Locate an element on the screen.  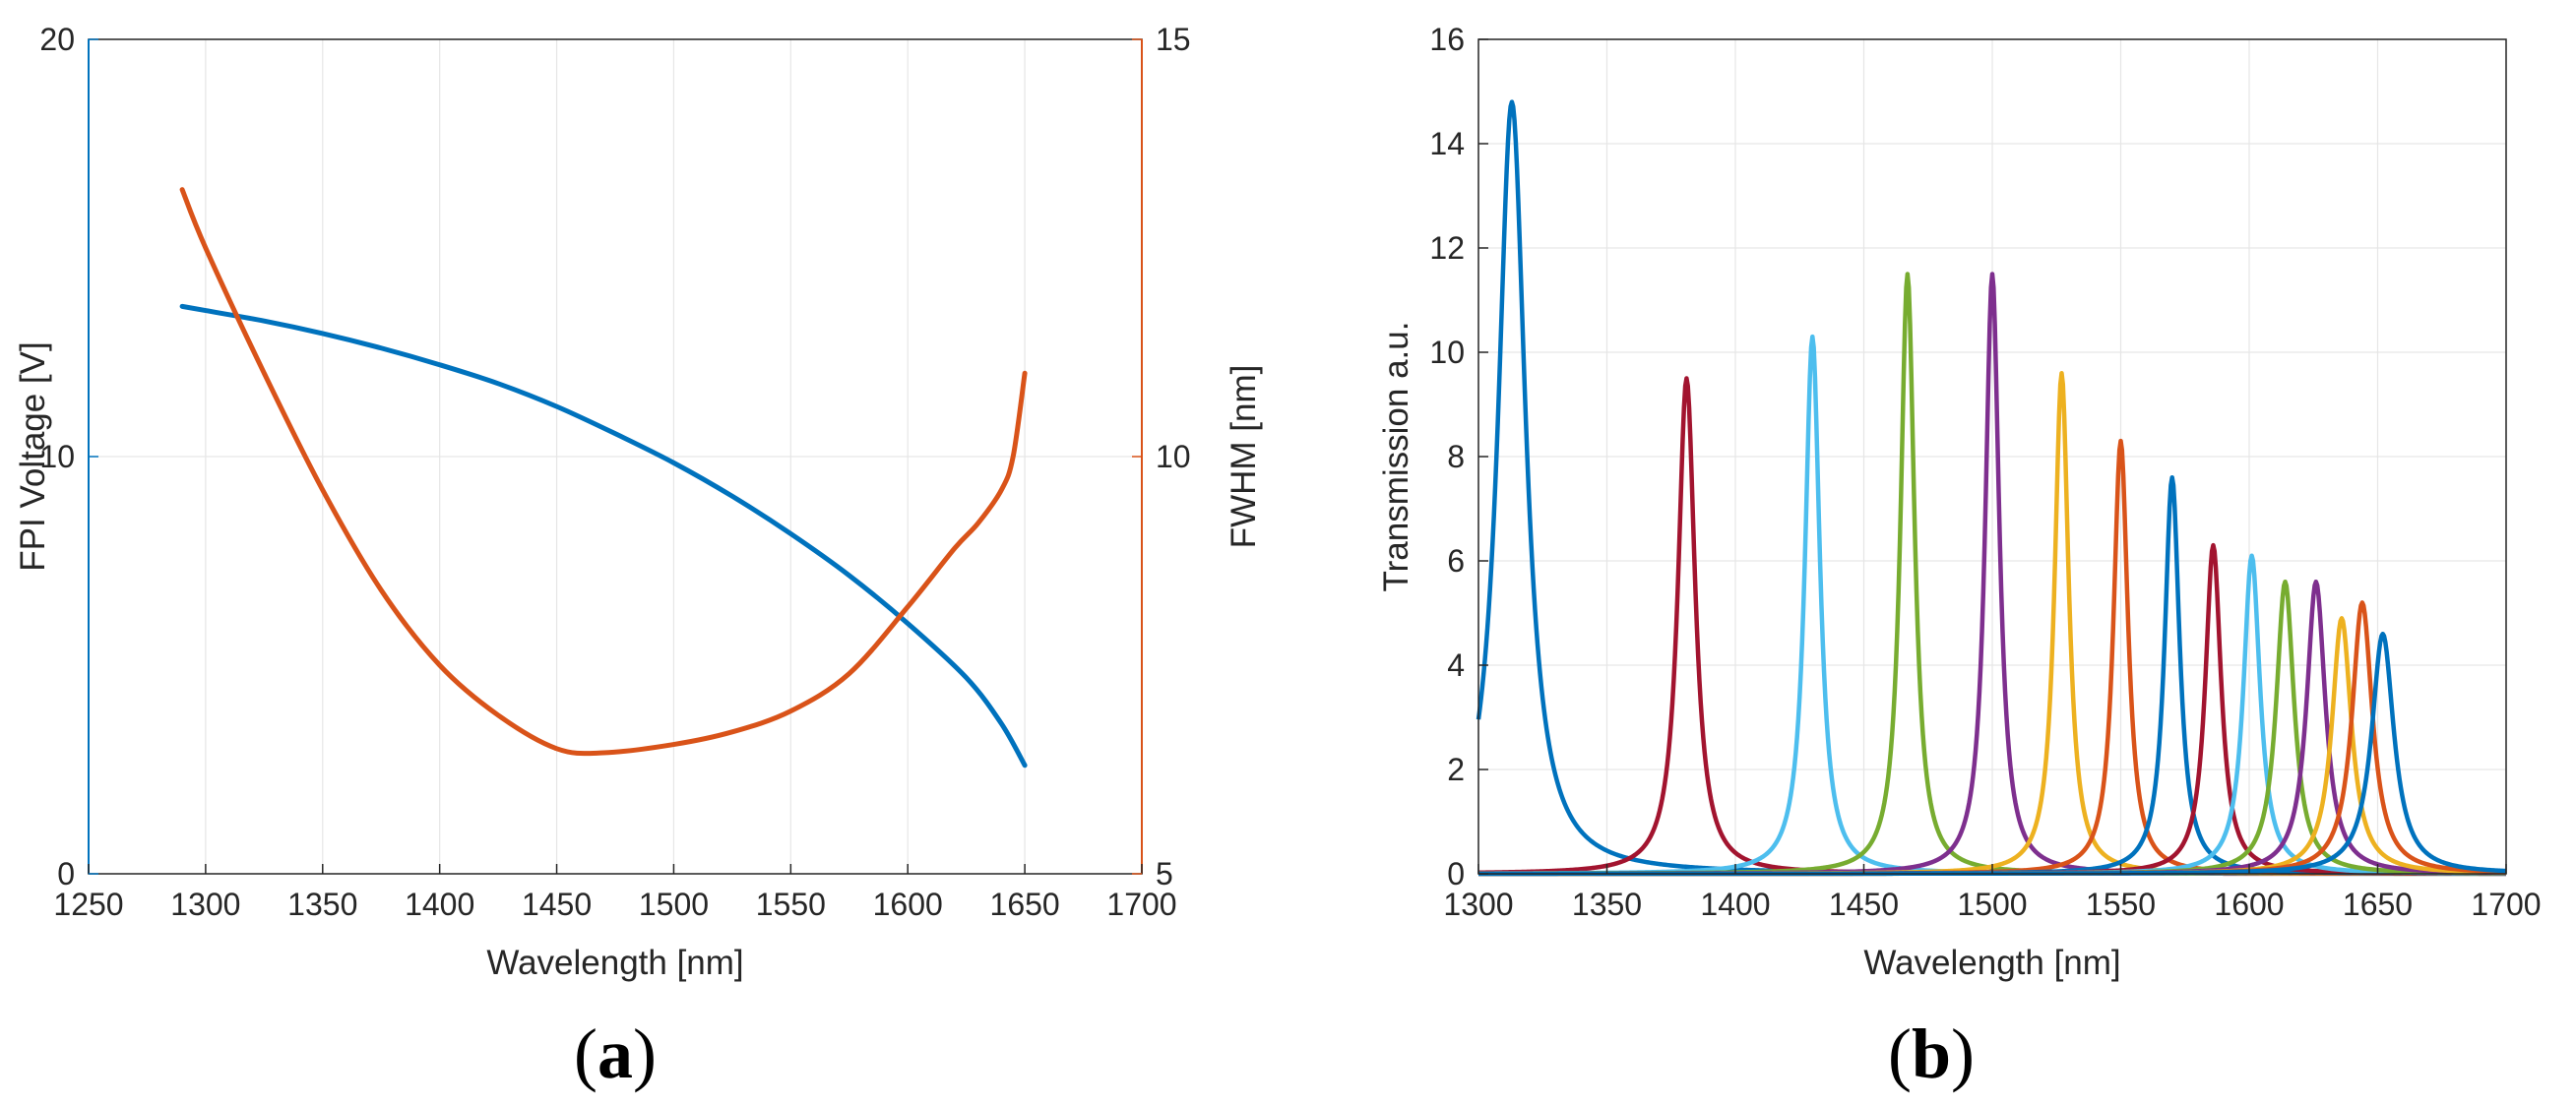
y-tick-label-b: 6 is located at coordinates (1456, 561).